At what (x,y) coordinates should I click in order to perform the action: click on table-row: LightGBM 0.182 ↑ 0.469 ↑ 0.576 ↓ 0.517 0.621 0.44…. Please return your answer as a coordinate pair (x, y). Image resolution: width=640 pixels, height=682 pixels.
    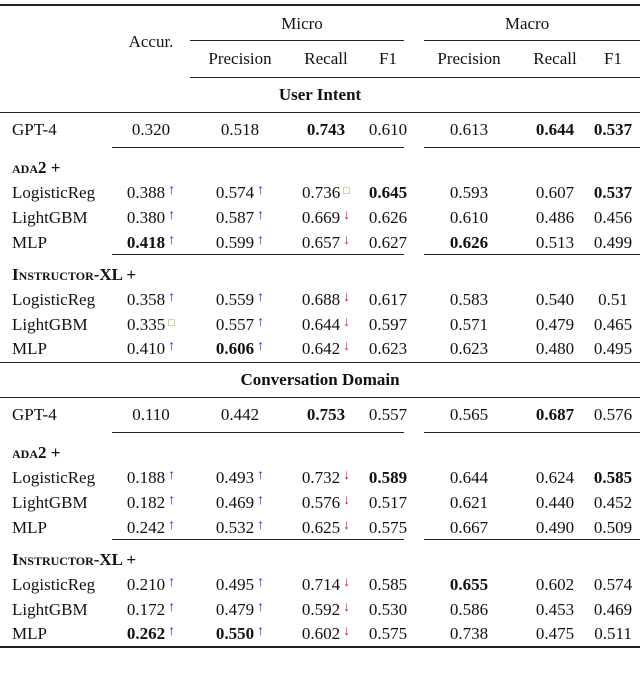
    Looking at the image, I should click on (320, 502).